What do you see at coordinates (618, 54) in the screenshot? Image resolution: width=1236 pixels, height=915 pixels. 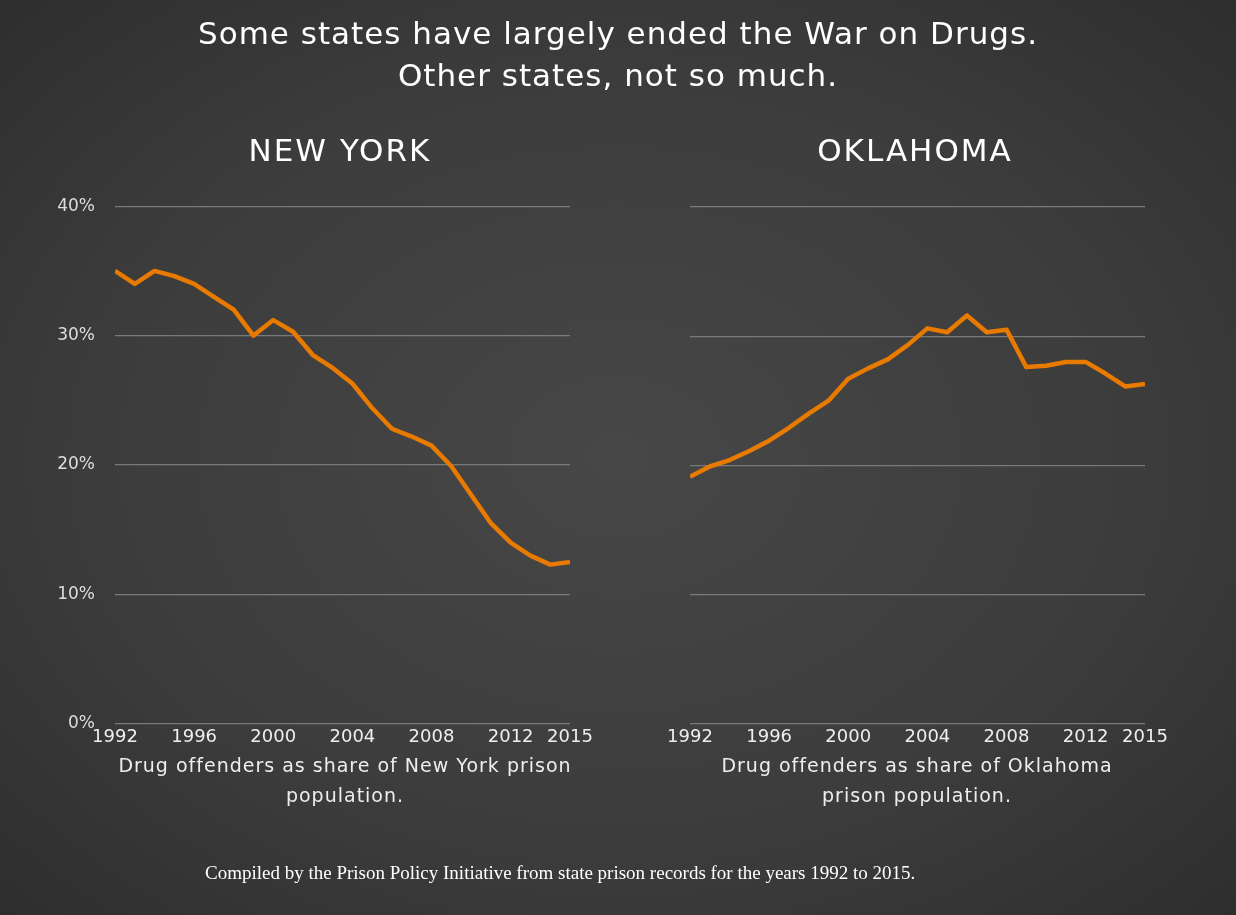 I see `text: Some states have largely ended the War on Drugs. Other states, not so much.` at bounding box center [618, 54].